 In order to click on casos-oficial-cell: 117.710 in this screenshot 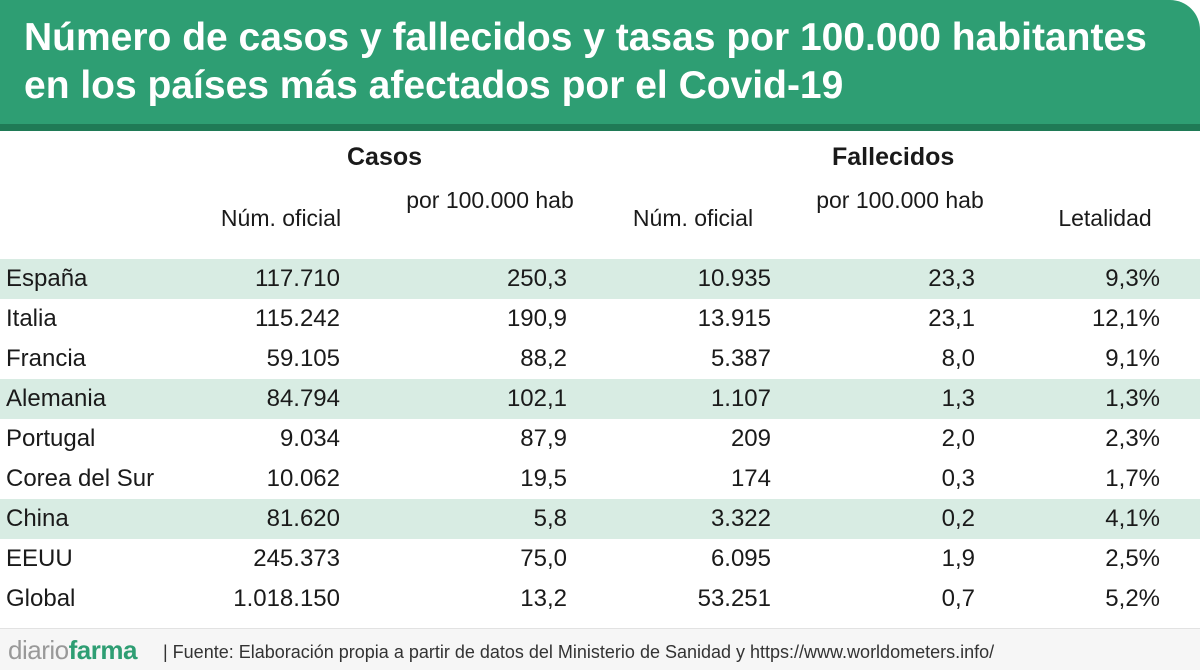, I will do `click(297, 278)`.